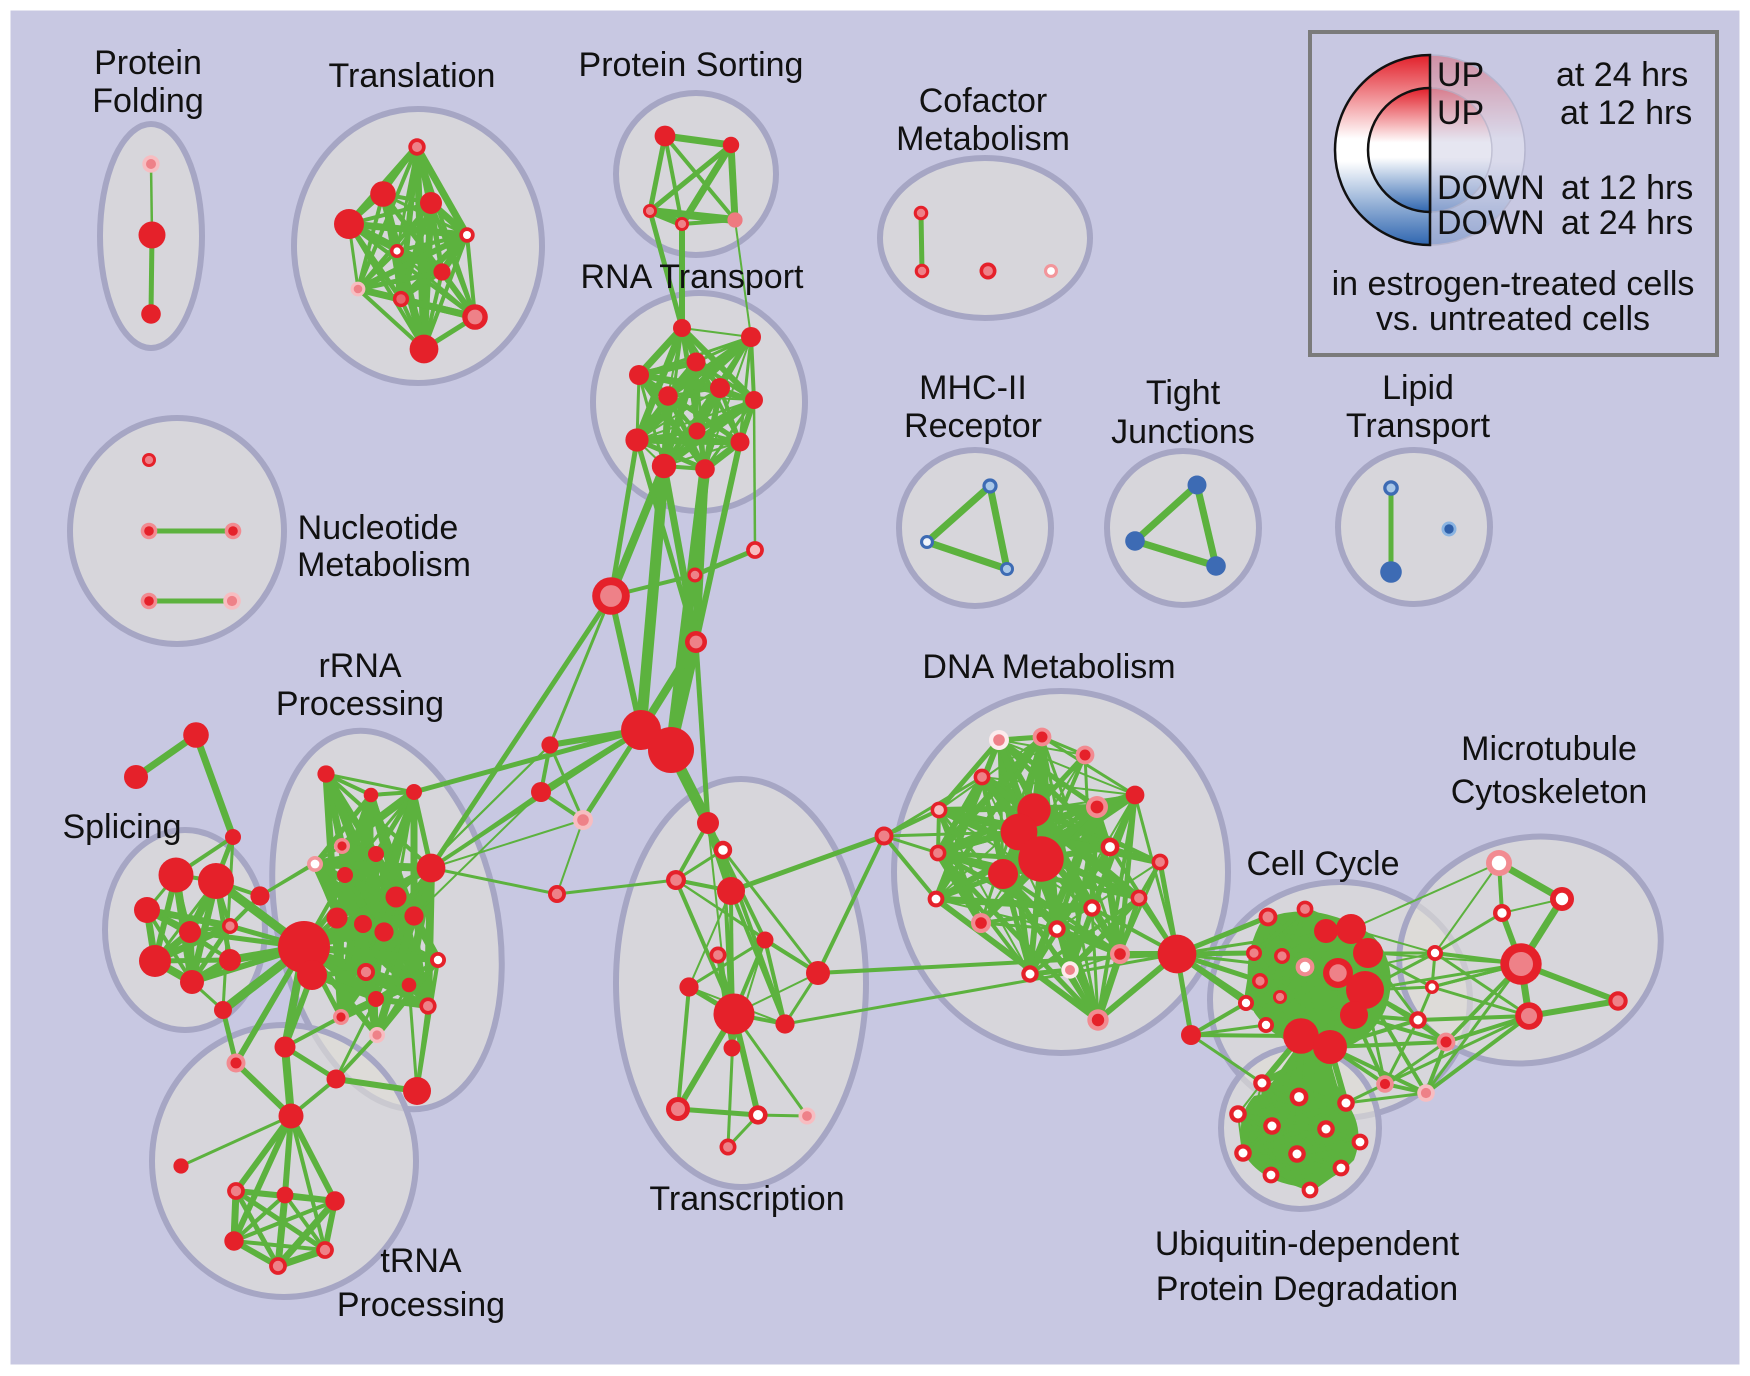 The height and width of the screenshot is (1376, 1750). I want to click on svg-text: Protein, so click(148, 63).